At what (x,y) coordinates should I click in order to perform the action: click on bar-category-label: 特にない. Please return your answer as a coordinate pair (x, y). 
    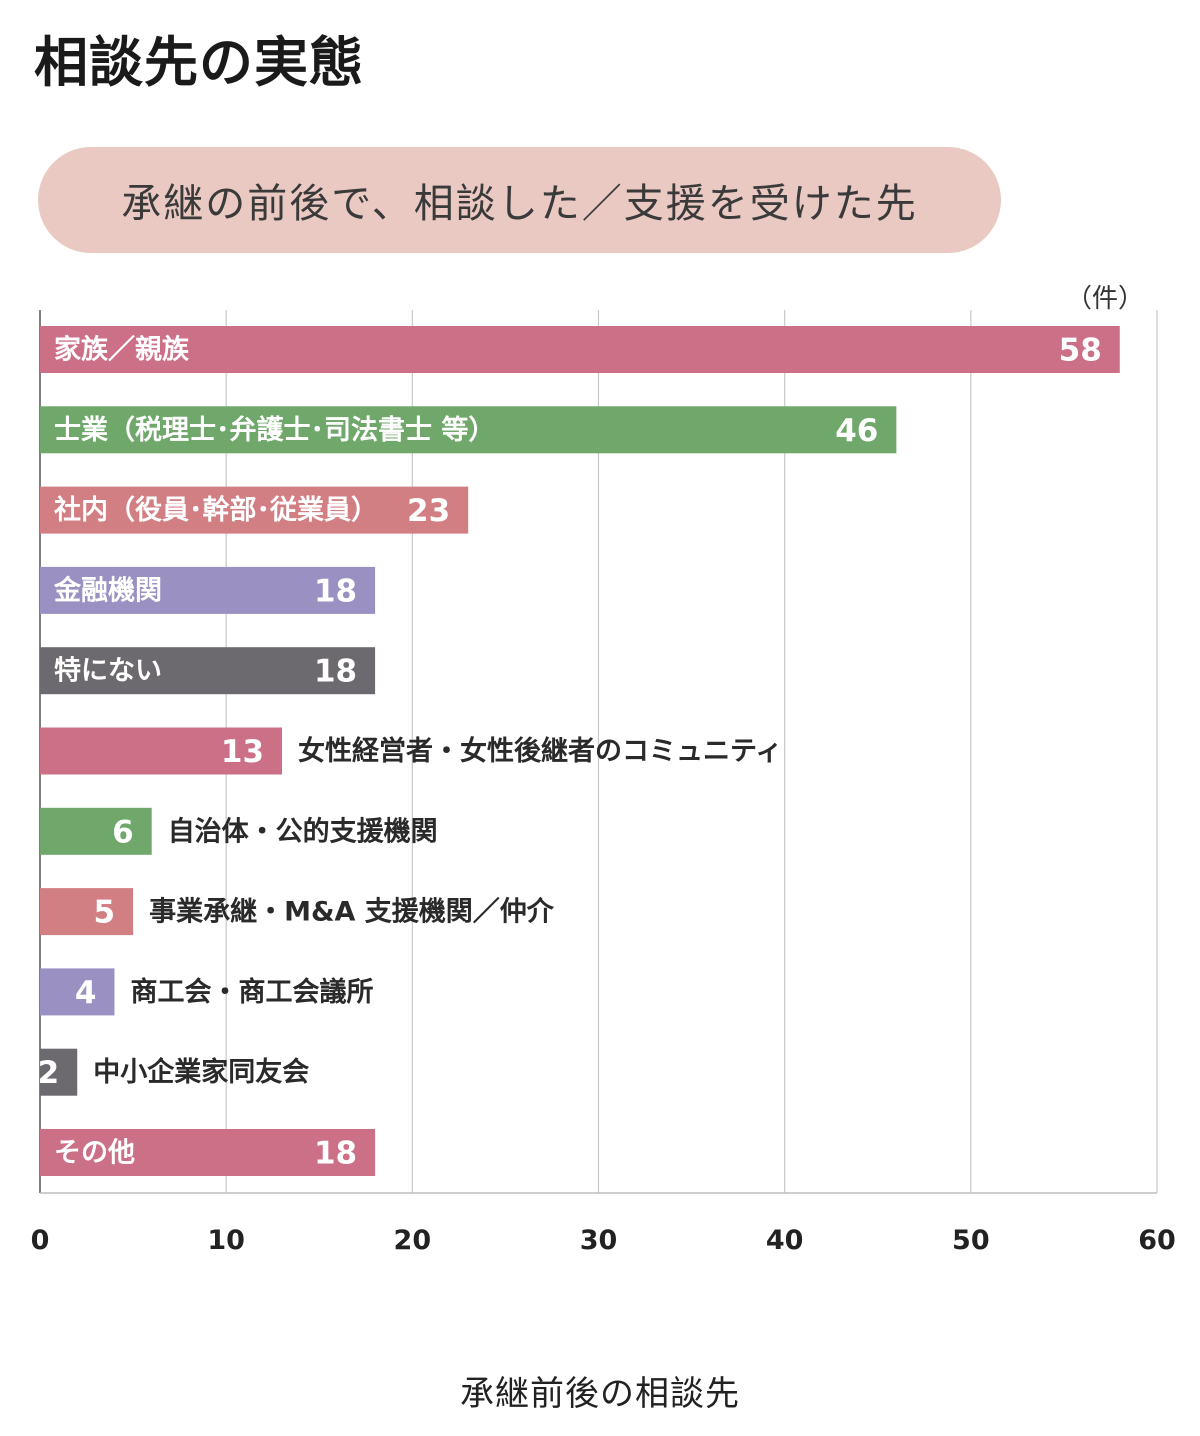
    Looking at the image, I should click on (108, 671).